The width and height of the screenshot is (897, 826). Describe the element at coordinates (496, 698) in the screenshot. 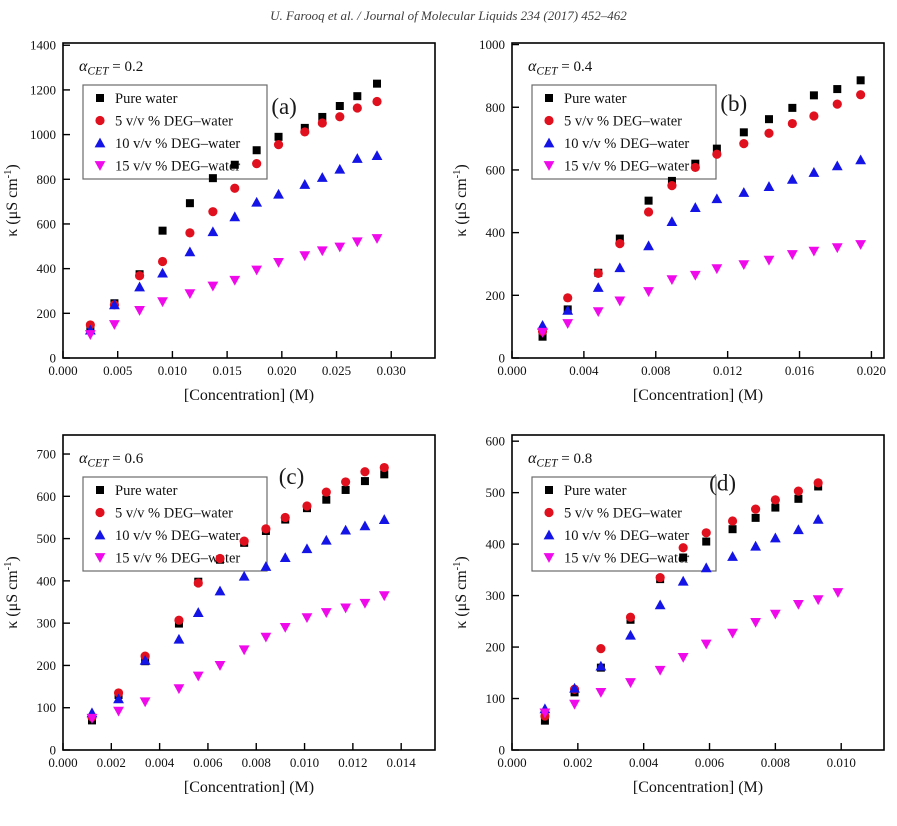

I see `svg-text: 100` at that location.